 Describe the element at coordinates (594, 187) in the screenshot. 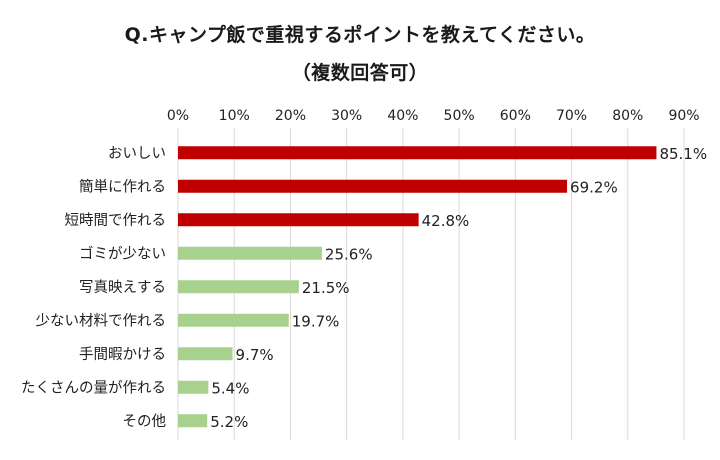

I see `value-label: 69.2%` at that location.